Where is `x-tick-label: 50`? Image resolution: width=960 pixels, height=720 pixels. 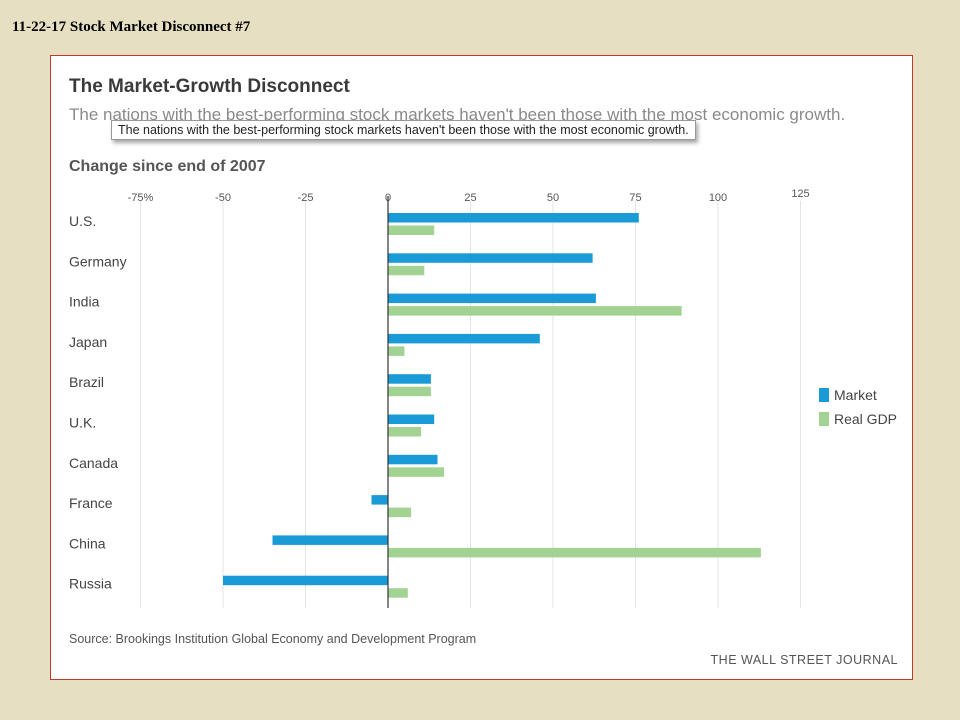
x-tick-label: 50 is located at coordinates (553, 198).